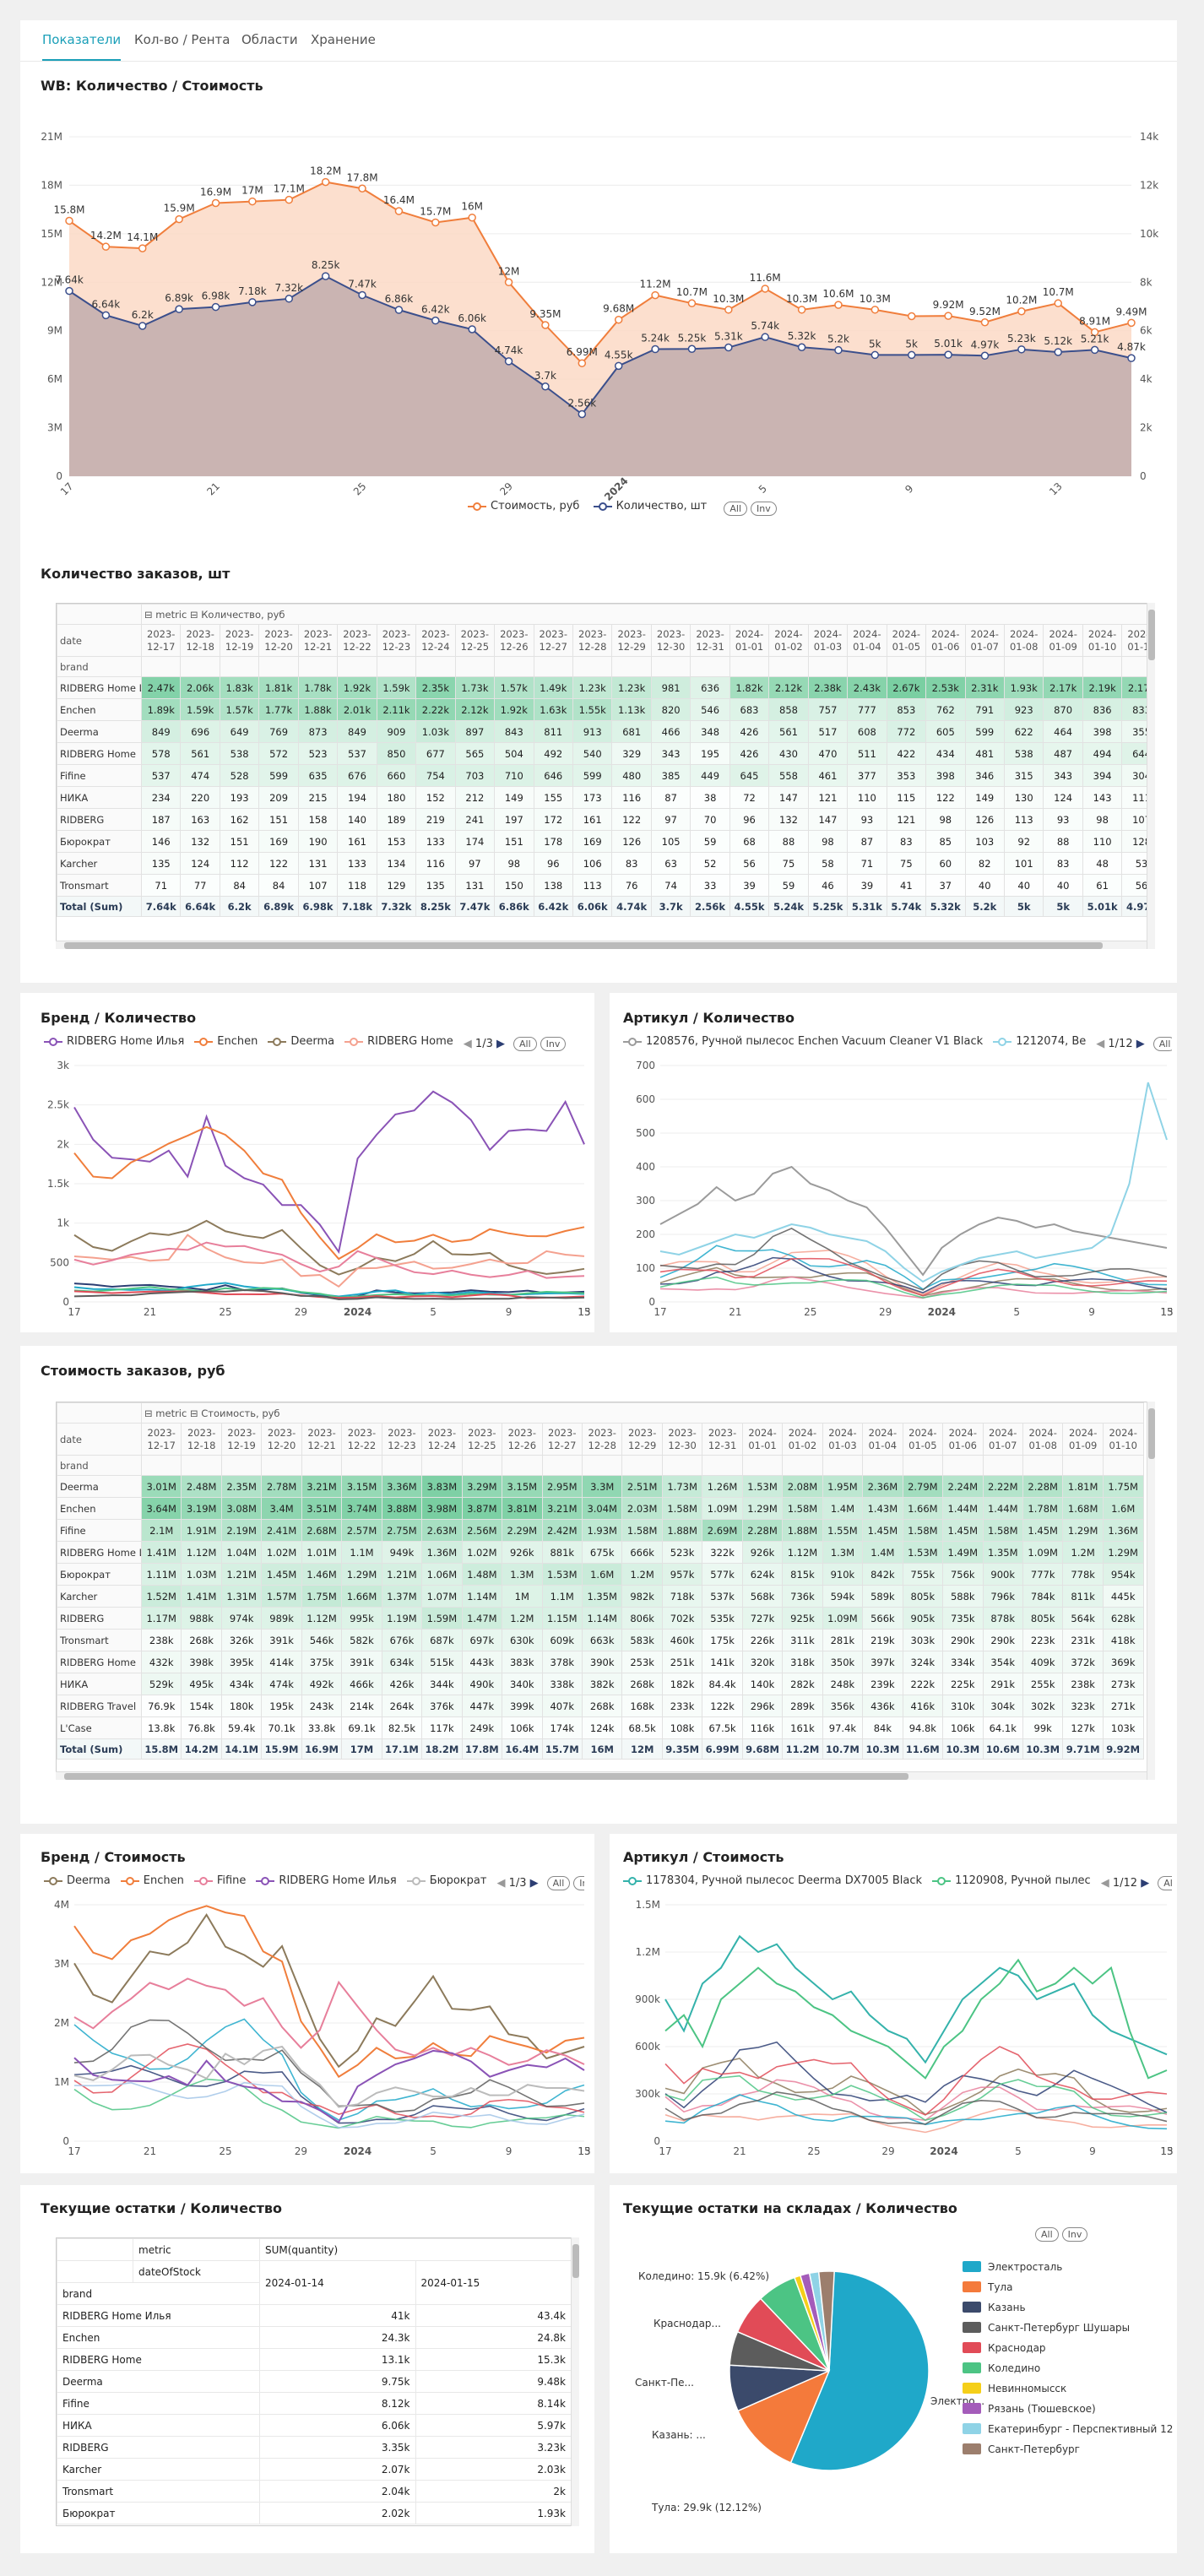 This screenshot has height=2576, width=1204. I want to click on warehouse-inv-button: Inv, so click(1075, 2235).